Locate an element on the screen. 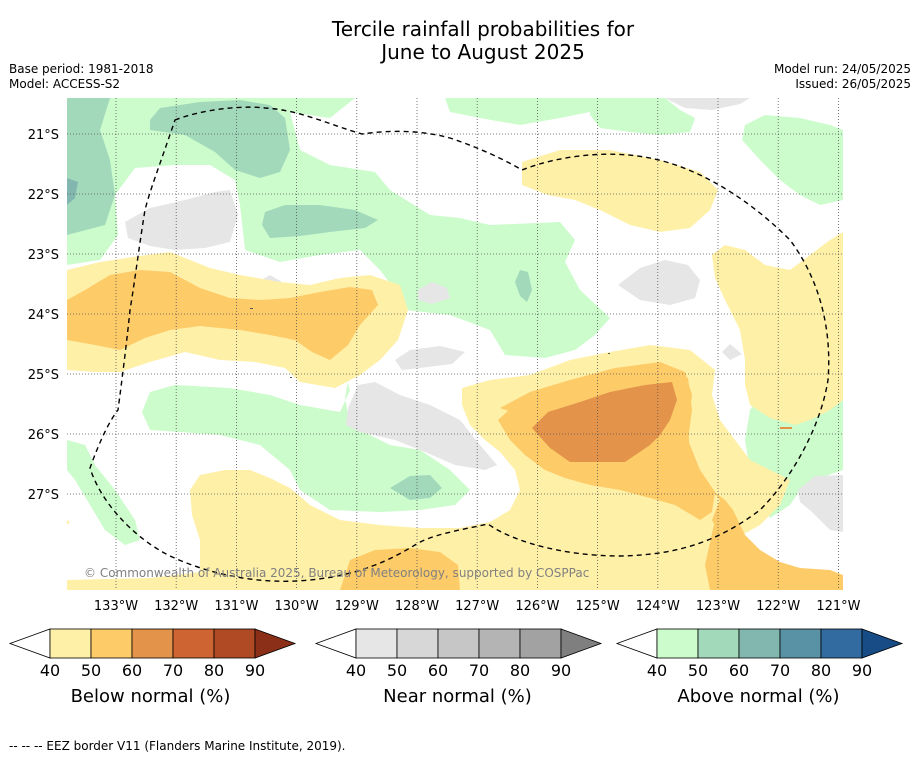 This screenshot has height=758, width=919. latitude-labels: 21°S 22°S 23°S 24°S 25°S 26°S 27°S is located at coordinates (43, 315).